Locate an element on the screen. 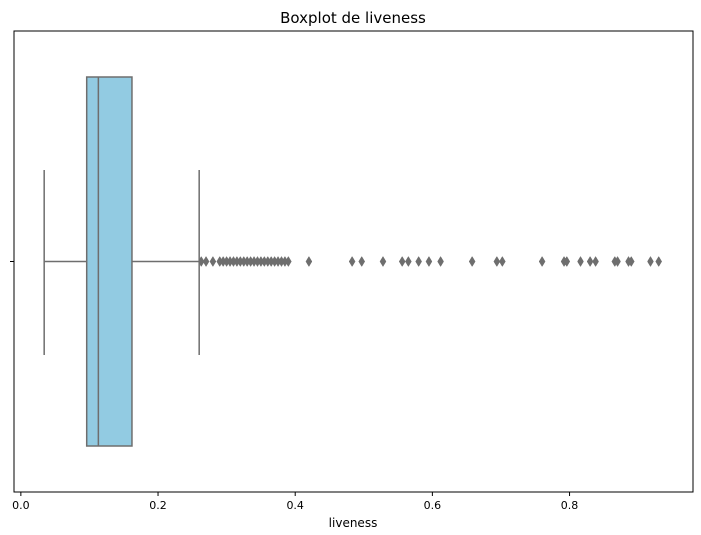 The image size is (701, 535). x-tick-label: 0.4 is located at coordinates (295, 505).